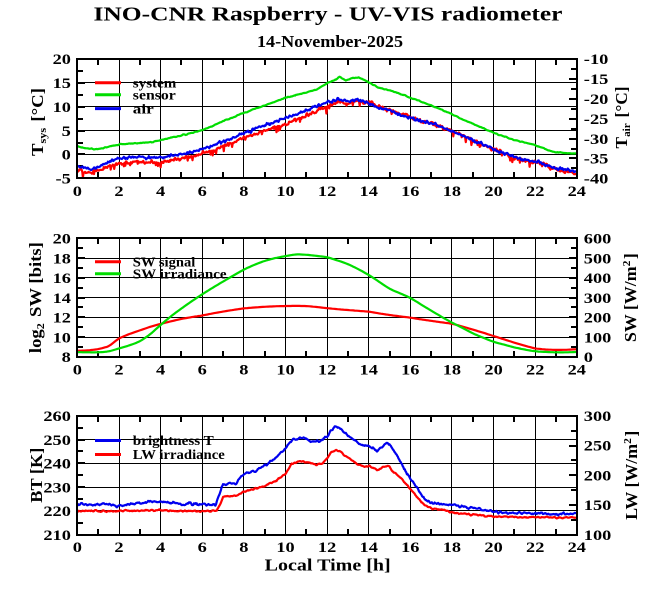 The height and width of the screenshot is (600, 660). Describe the element at coordinates (598, 259) in the screenshot. I see `svg-text: 500` at that location.